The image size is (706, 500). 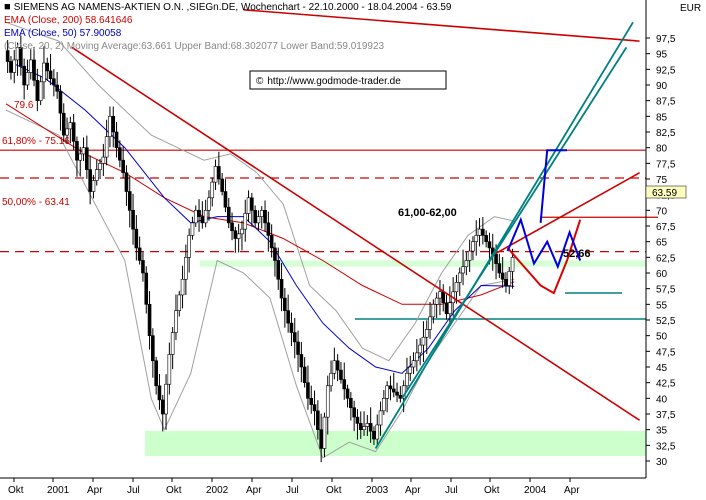 I want to click on y-tick-label: 87,5, so click(x=666, y=102).